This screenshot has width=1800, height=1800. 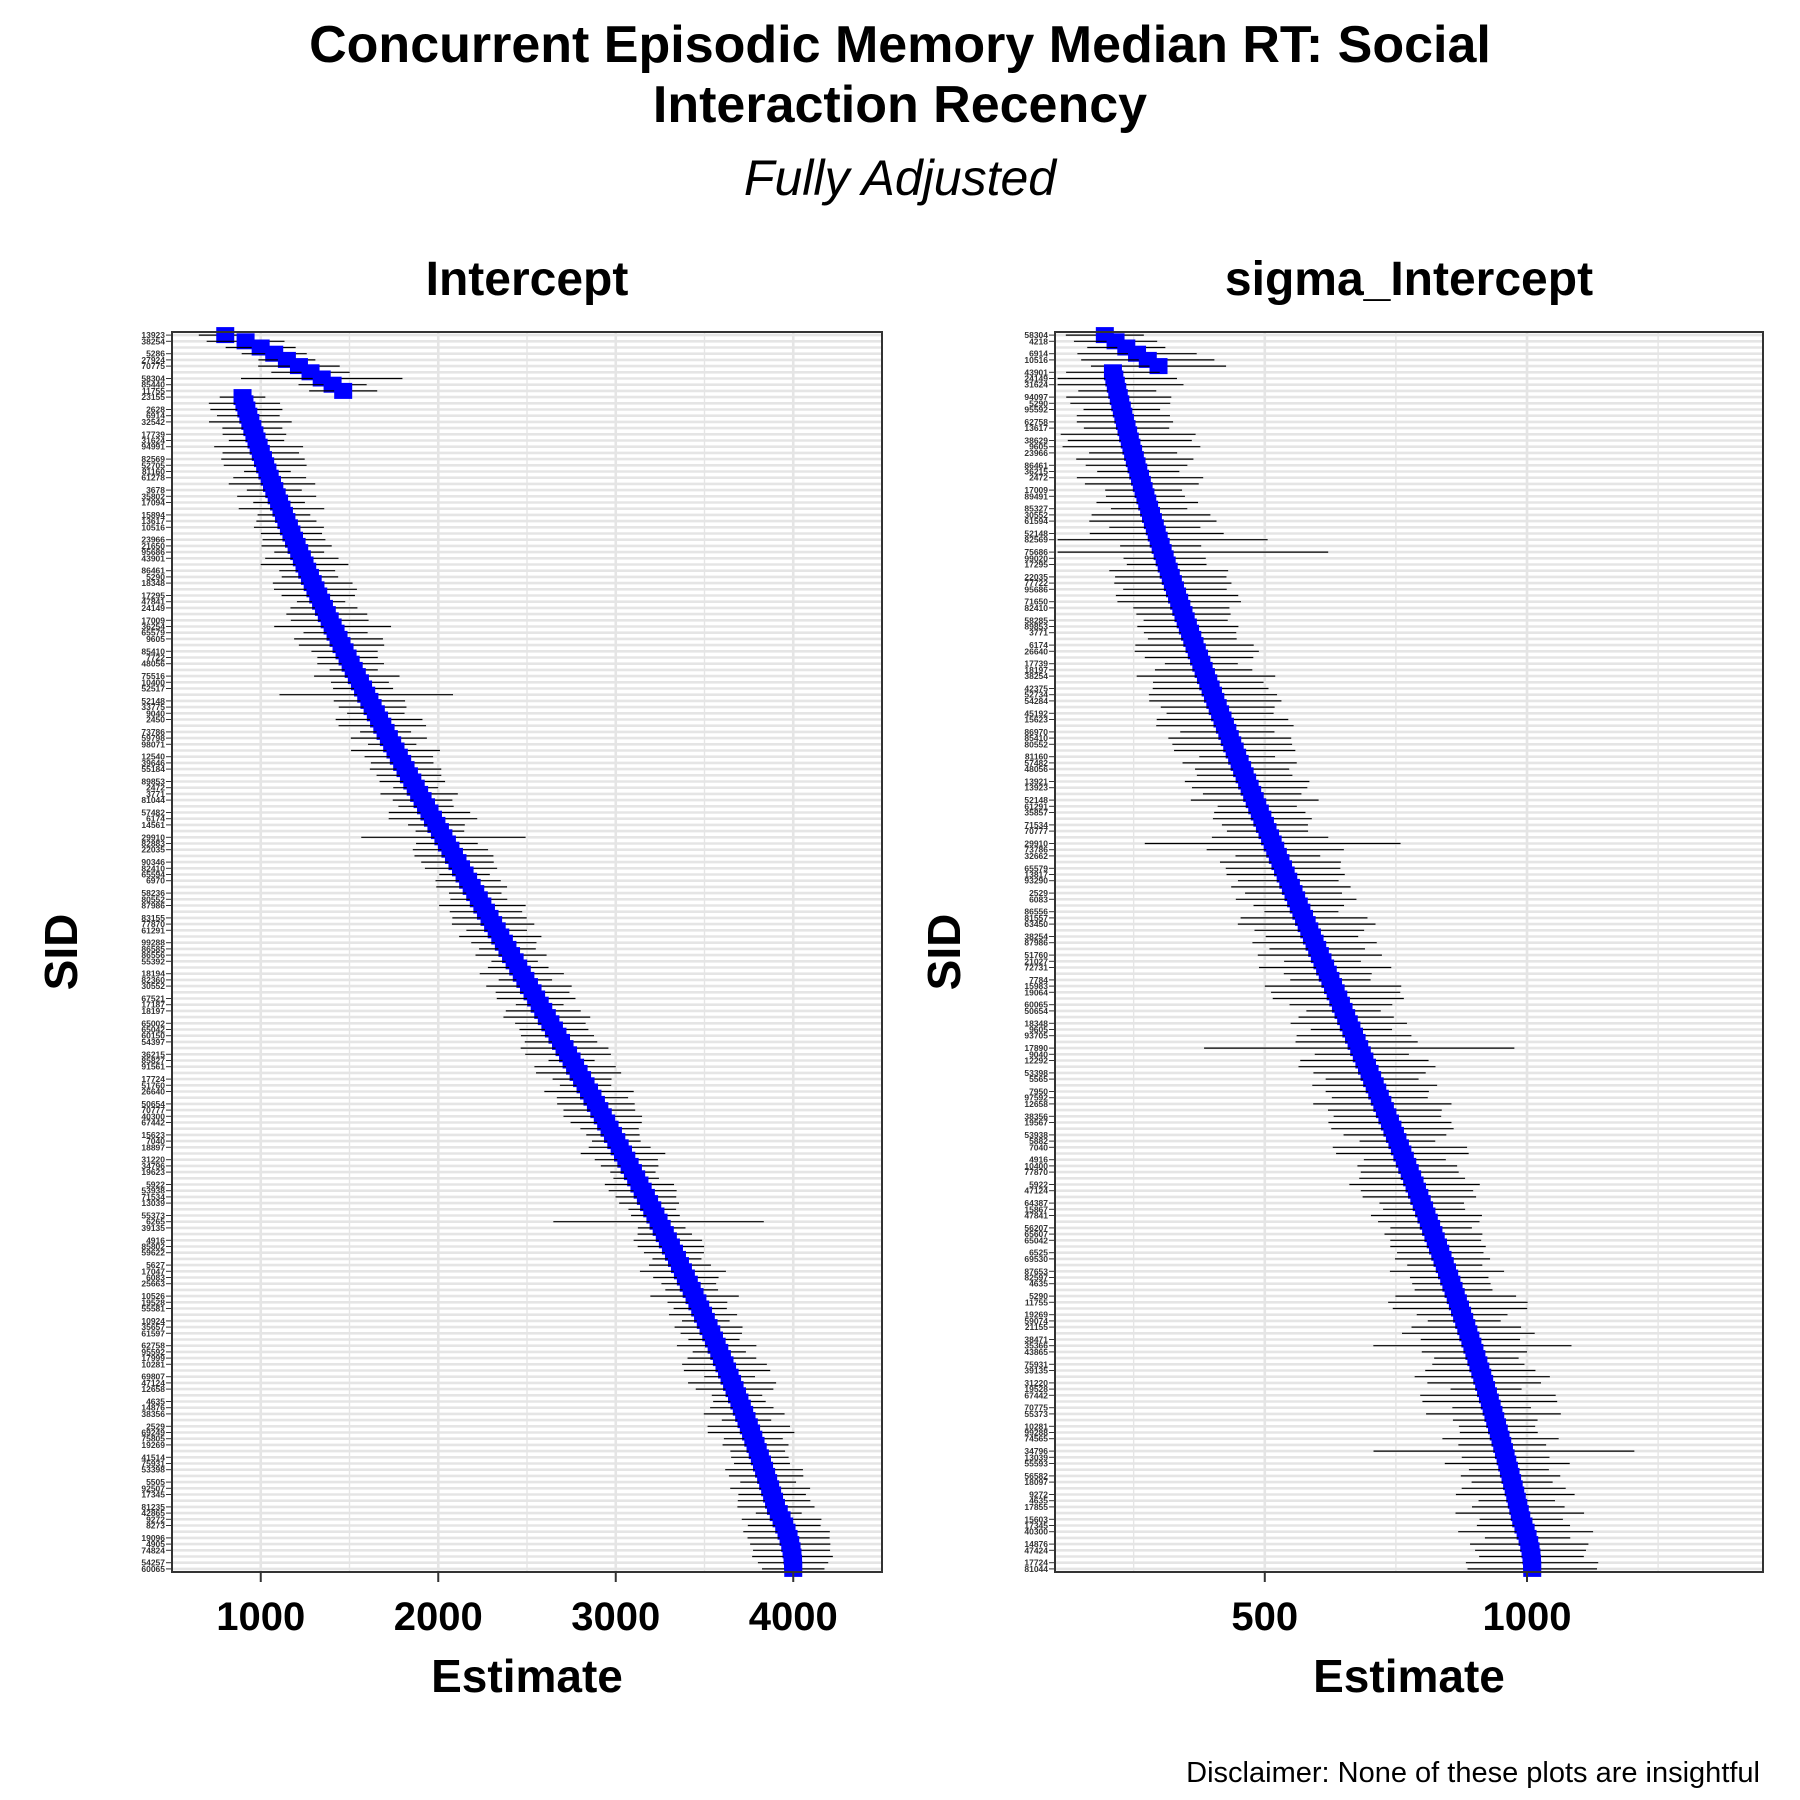 What do you see at coordinates (153, 496) in the screenshot?
I see `y-tick-label: 35802` at bounding box center [153, 496].